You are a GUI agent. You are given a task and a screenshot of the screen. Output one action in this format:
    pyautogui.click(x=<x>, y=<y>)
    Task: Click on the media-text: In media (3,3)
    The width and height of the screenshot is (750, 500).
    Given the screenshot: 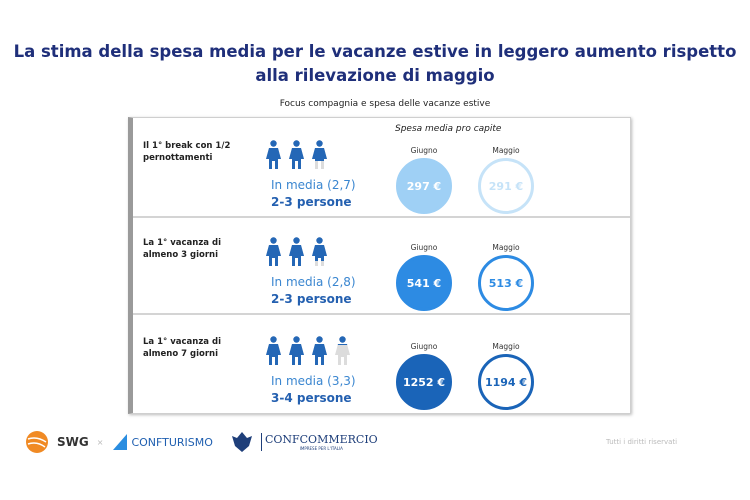 What is the action you would take?
    pyautogui.click(x=313, y=381)
    